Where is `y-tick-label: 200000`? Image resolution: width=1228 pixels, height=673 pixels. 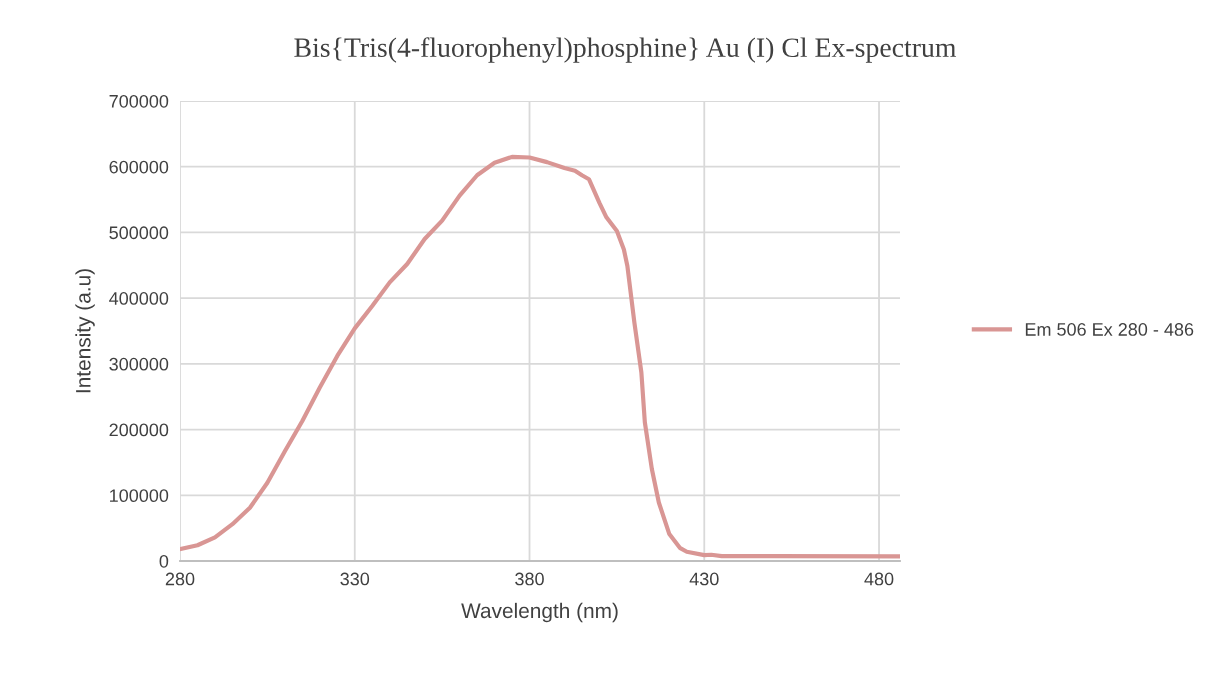 y-tick-label: 200000 is located at coordinates (139, 430).